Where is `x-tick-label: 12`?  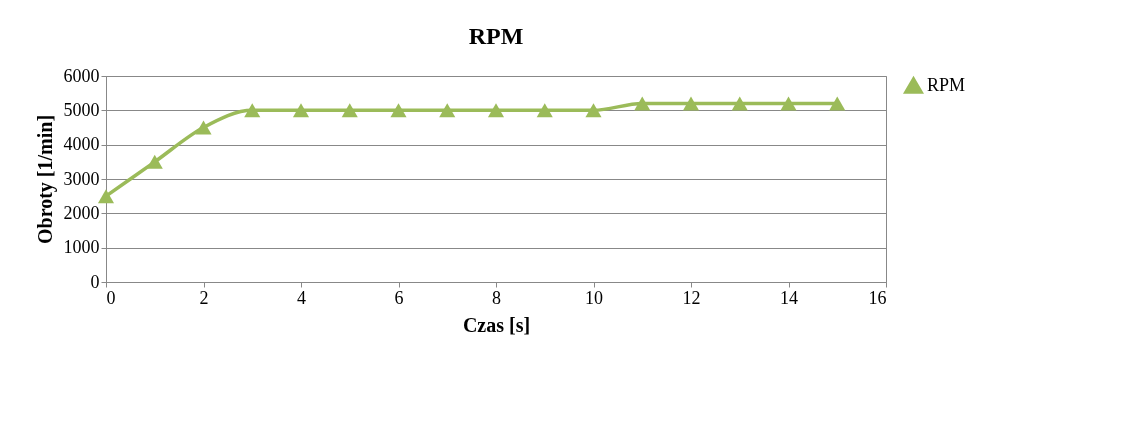
x-tick-label: 12 is located at coordinates (691, 297).